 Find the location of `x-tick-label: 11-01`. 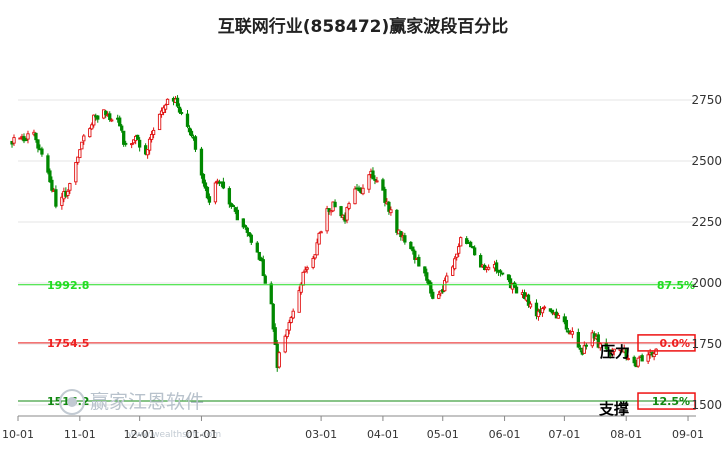

x-tick-label: 11-01 is located at coordinates (80, 434).